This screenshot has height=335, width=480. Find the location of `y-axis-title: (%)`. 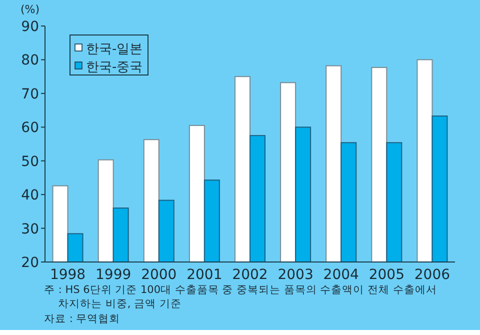

y-axis-title: (%) is located at coordinates (30, 9).